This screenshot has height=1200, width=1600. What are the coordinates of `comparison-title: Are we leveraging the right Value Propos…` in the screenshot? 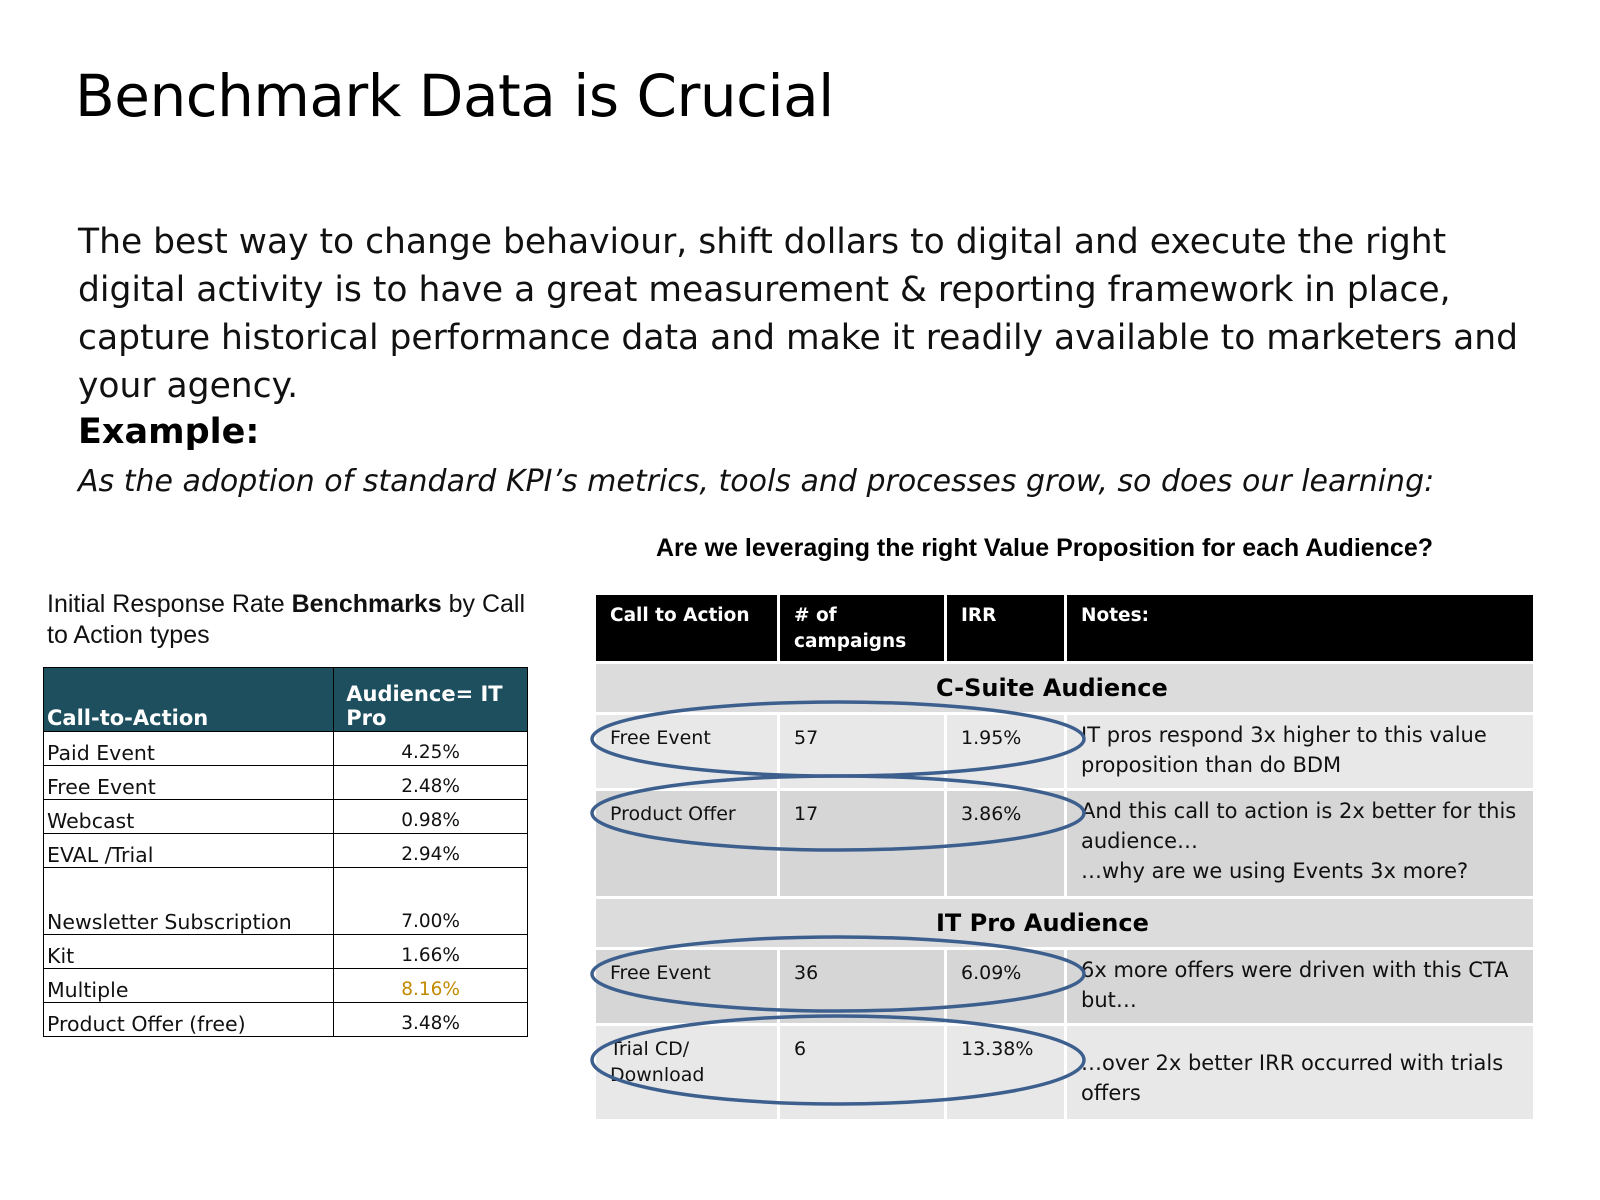 It's located at (1045, 548).